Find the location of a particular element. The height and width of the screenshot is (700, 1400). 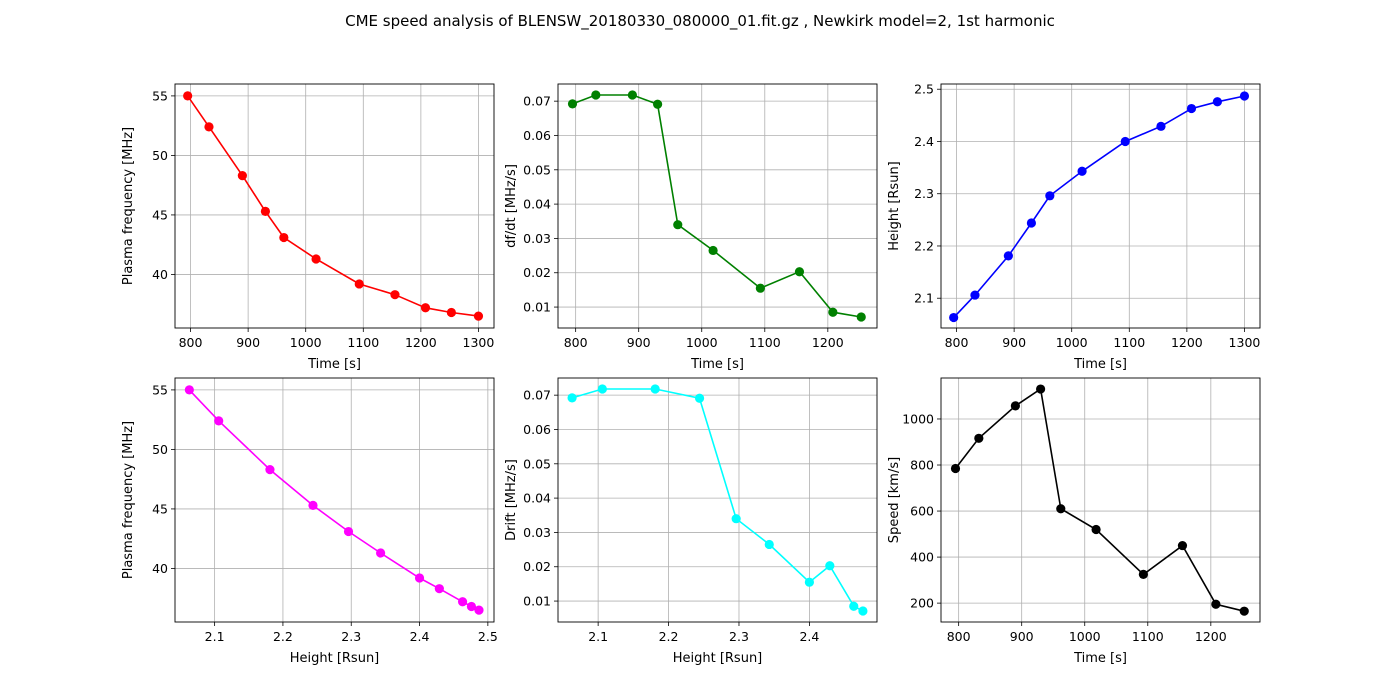

y-tick-label: 800 is located at coordinates (922, 465).